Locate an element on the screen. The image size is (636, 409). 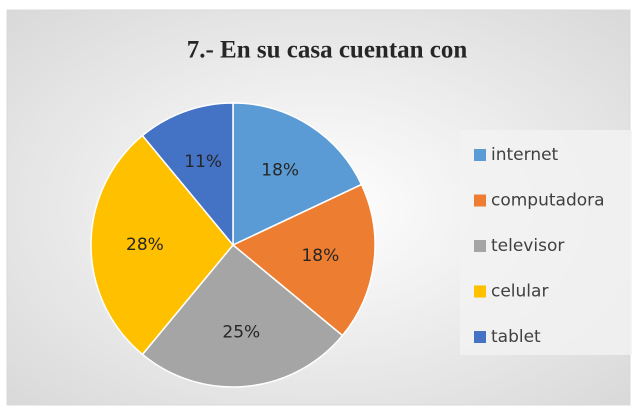
legend-label: tablet is located at coordinates (516, 337).